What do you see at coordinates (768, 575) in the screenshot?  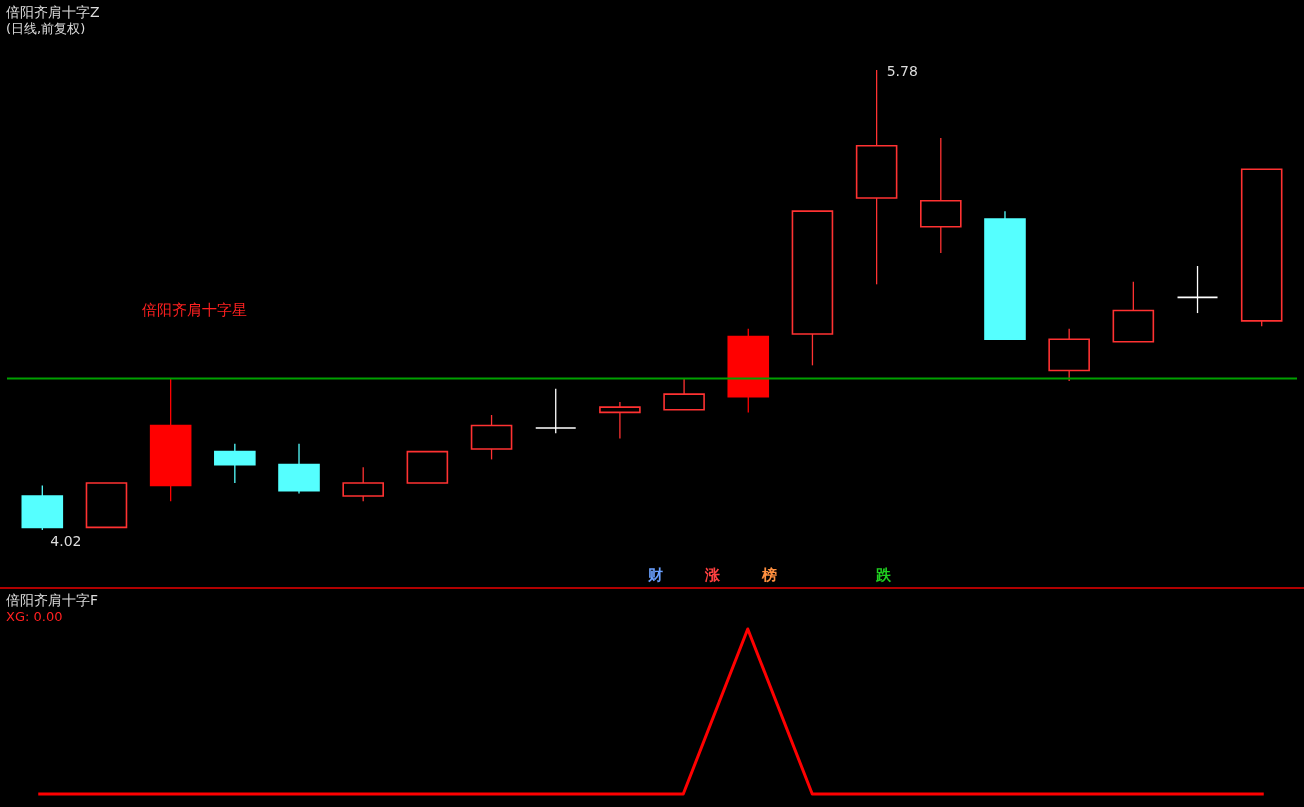 I see `text: 榜` at bounding box center [768, 575].